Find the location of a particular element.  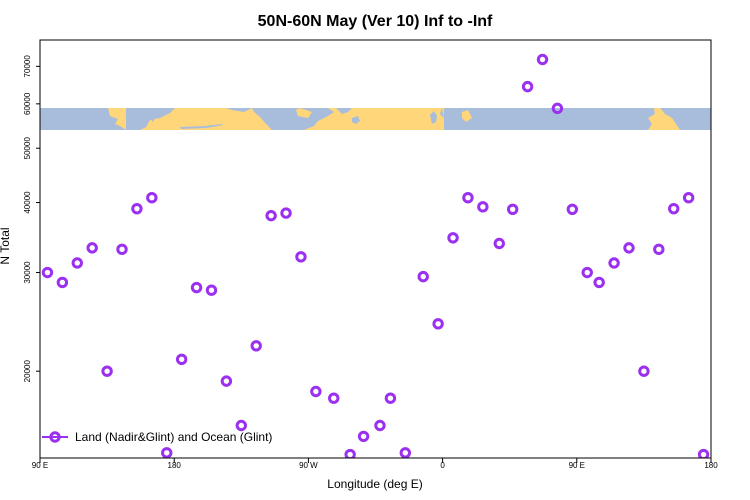

map-strip-sea-baltic is located at coordinates (467, 116).